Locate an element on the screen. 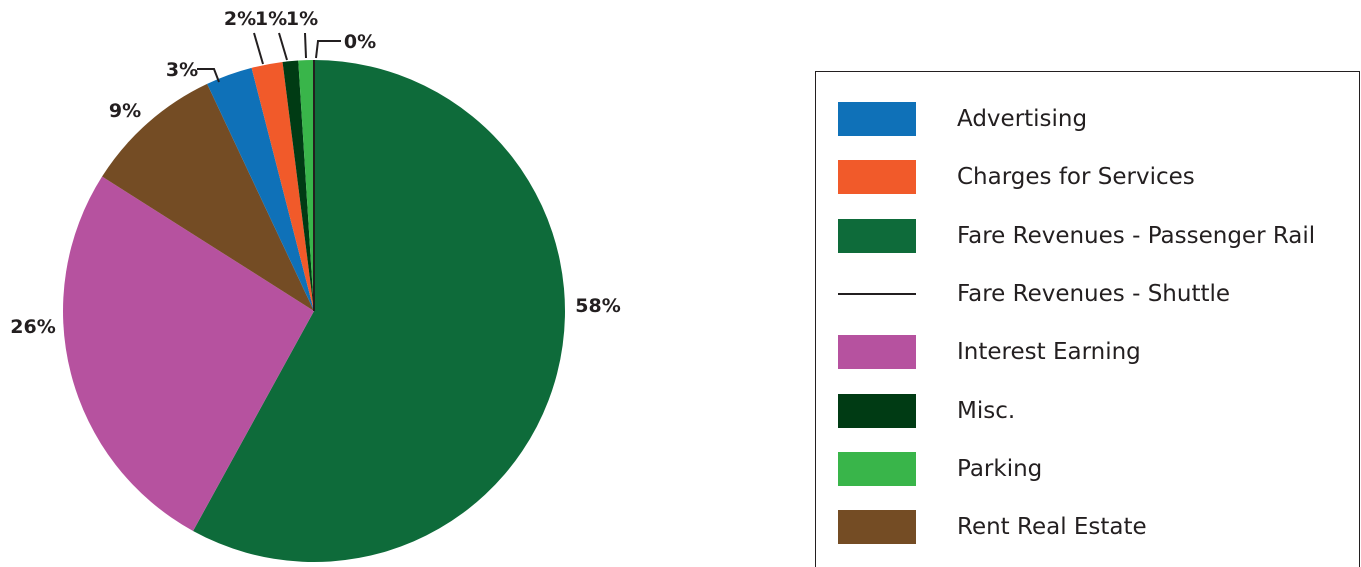 The image size is (1361, 567). pie-slice-advertising is located at coordinates (260, 189).